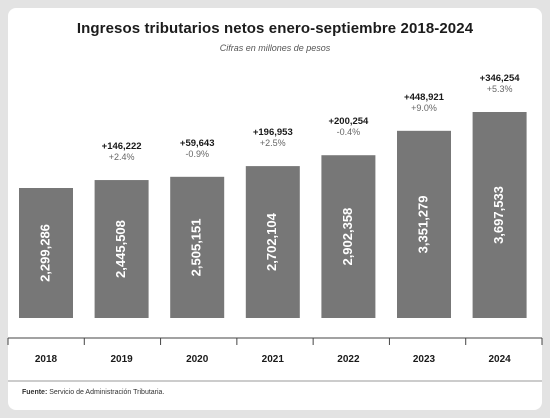 Image resolution: width=550 pixels, height=418 pixels. What do you see at coordinates (121, 359) in the screenshot?
I see `x-tick-label: 2019` at bounding box center [121, 359].